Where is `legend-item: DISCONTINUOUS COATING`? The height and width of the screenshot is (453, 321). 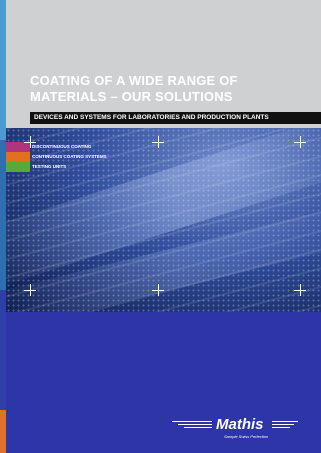
legend-item: DISCONTINUOUS COATING is located at coordinates (56, 147).